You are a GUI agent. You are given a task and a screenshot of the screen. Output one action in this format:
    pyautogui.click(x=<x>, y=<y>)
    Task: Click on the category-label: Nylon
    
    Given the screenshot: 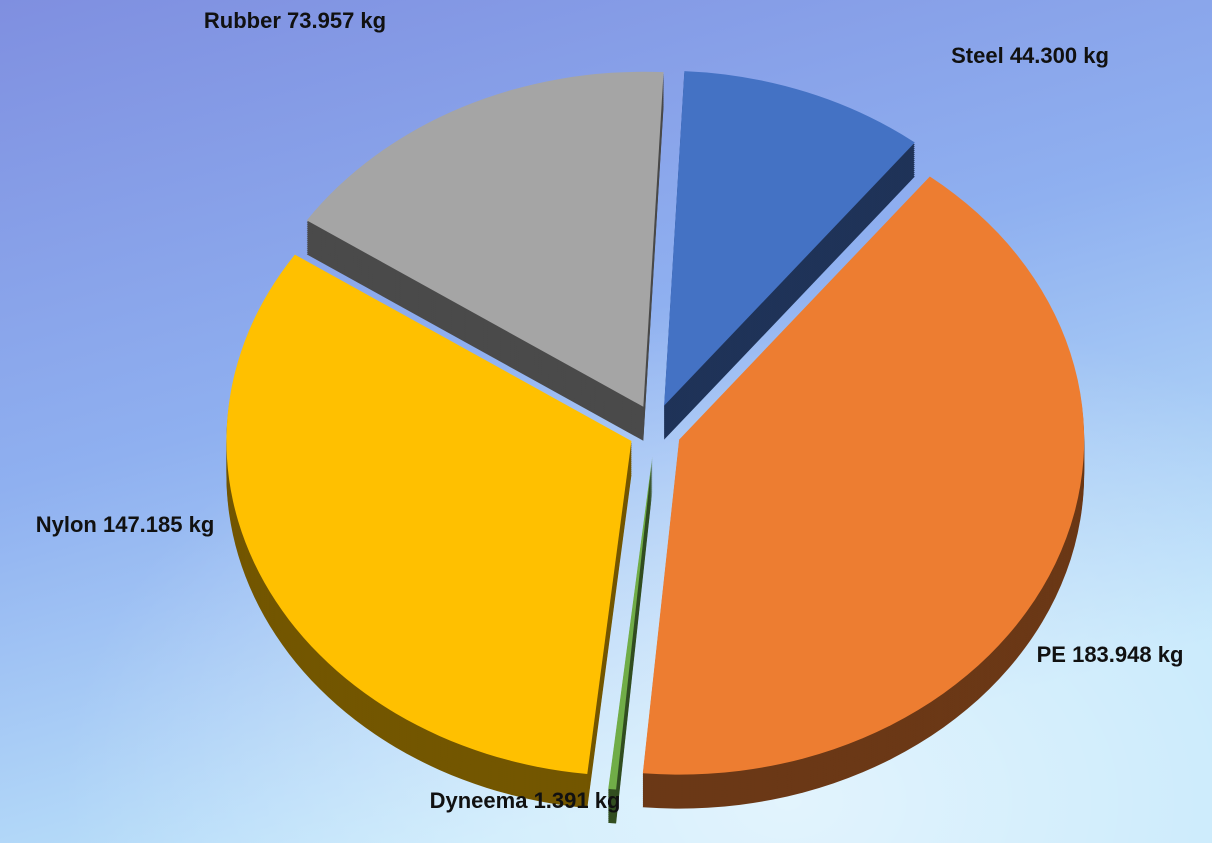 What is the action you would take?
    pyautogui.click(x=66, y=524)
    